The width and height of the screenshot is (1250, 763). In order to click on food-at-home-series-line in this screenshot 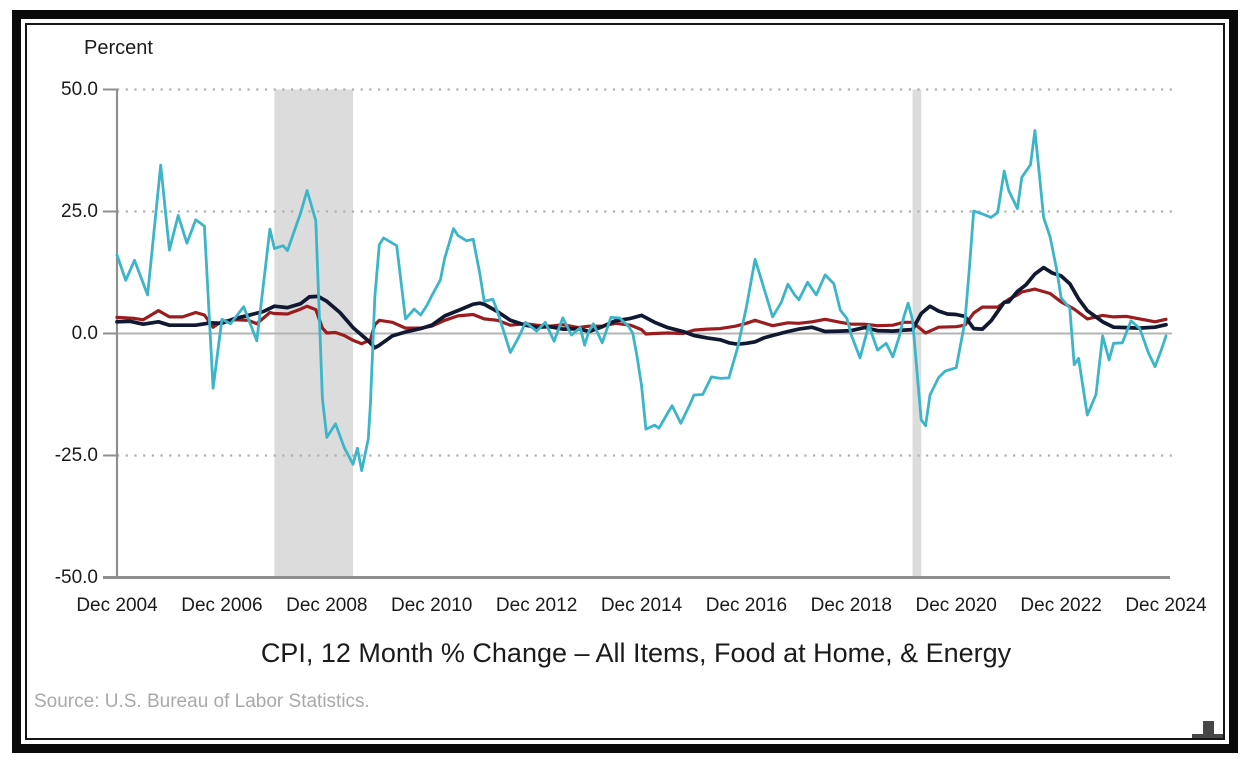, I will do `click(641, 307)`.